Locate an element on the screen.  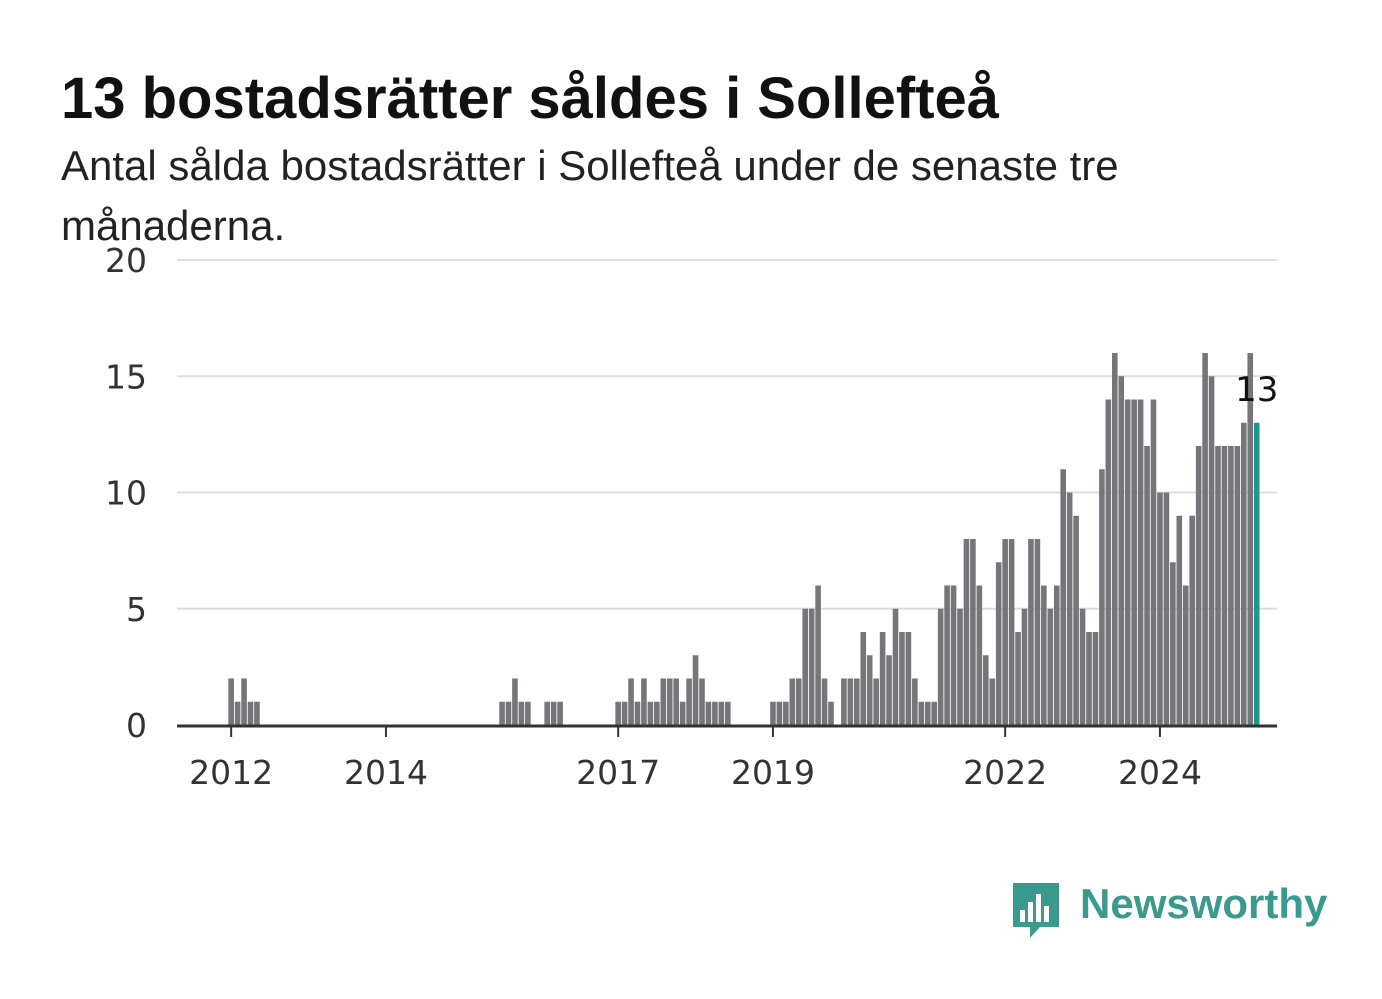
bar-chart-speech-bubble-icon is located at coordinates (1036, 910).